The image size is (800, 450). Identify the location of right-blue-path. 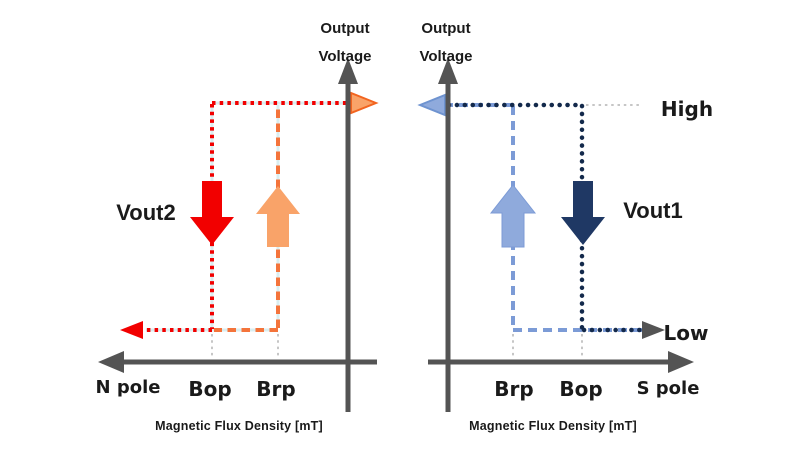
(543, 217).